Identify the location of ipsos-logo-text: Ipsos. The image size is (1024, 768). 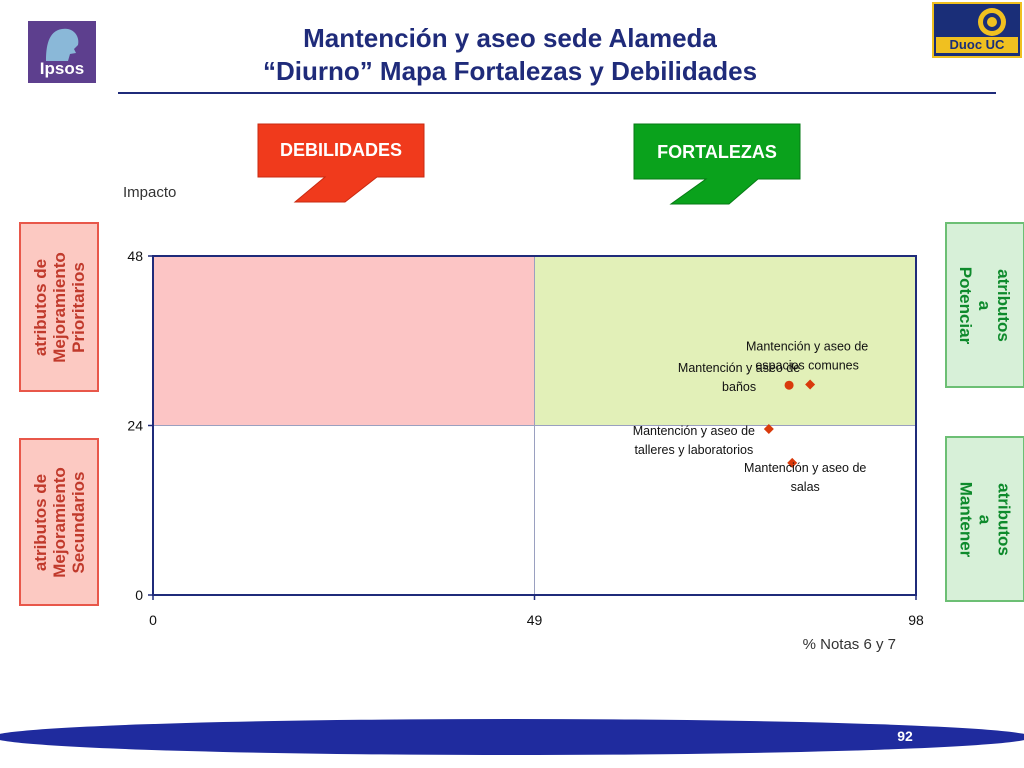
(62, 68).